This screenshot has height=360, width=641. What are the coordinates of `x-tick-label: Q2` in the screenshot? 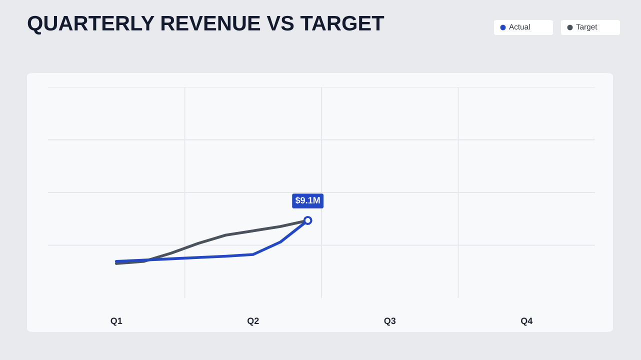 It's located at (253, 322).